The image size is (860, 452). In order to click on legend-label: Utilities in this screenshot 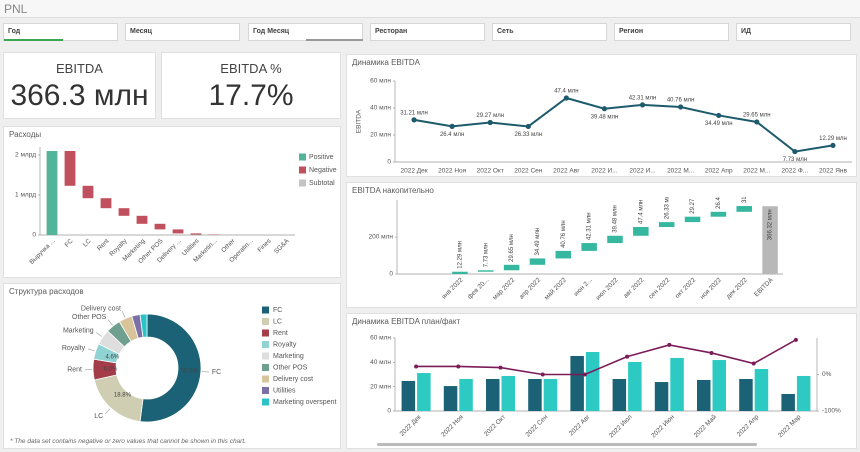, I will do `click(284, 390)`.